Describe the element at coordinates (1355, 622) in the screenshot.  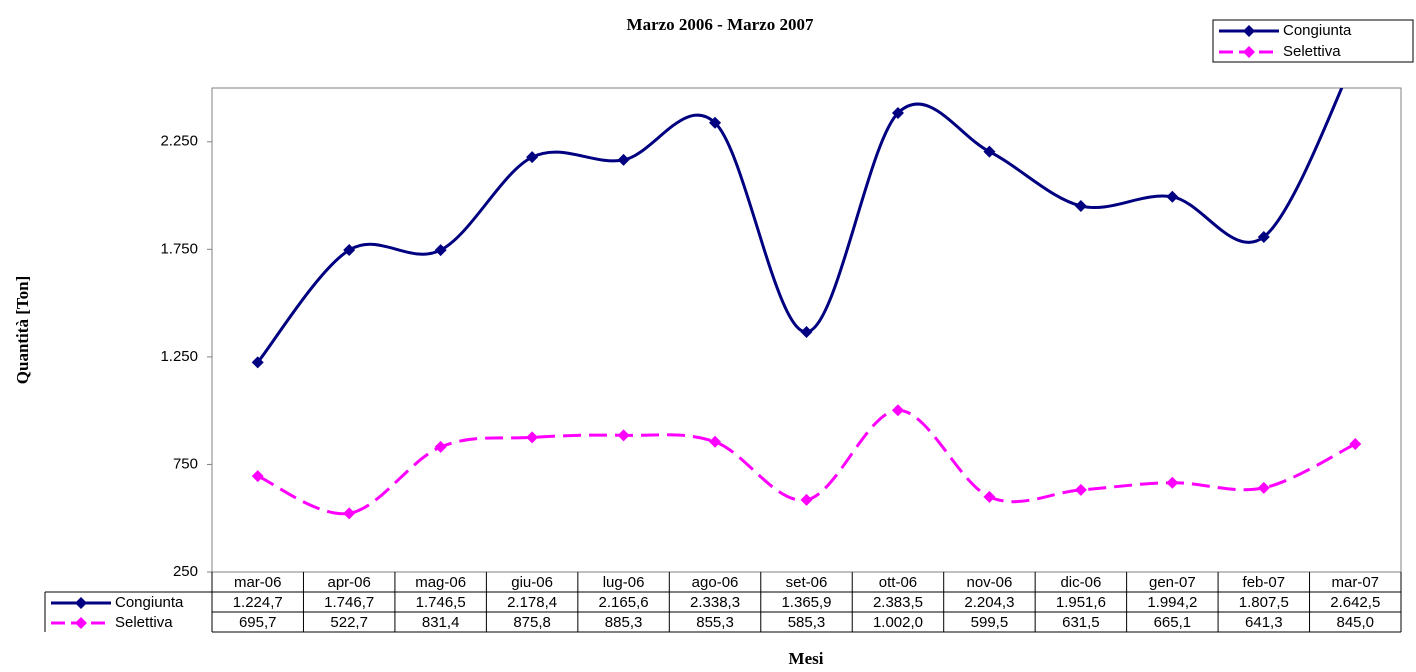
I see `table-cell: 845,0` at that location.